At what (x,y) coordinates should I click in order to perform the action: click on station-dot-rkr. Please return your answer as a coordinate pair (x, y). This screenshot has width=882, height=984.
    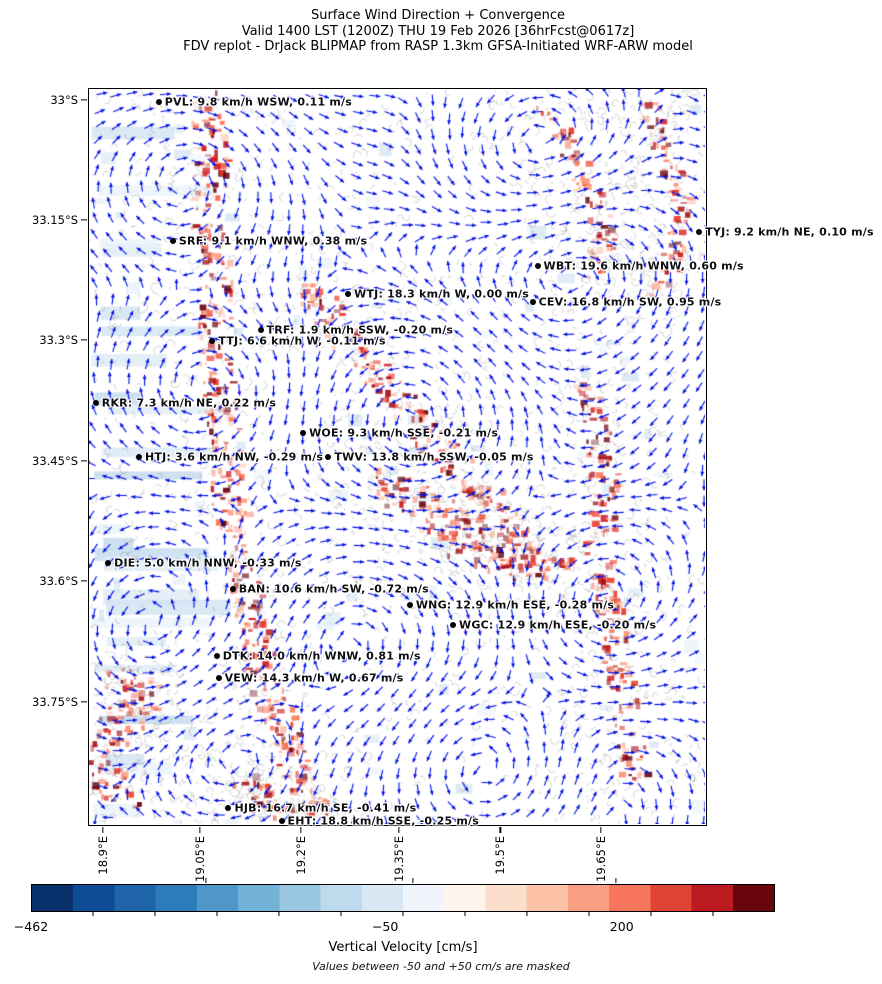
    Looking at the image, I should click on (95, 403).